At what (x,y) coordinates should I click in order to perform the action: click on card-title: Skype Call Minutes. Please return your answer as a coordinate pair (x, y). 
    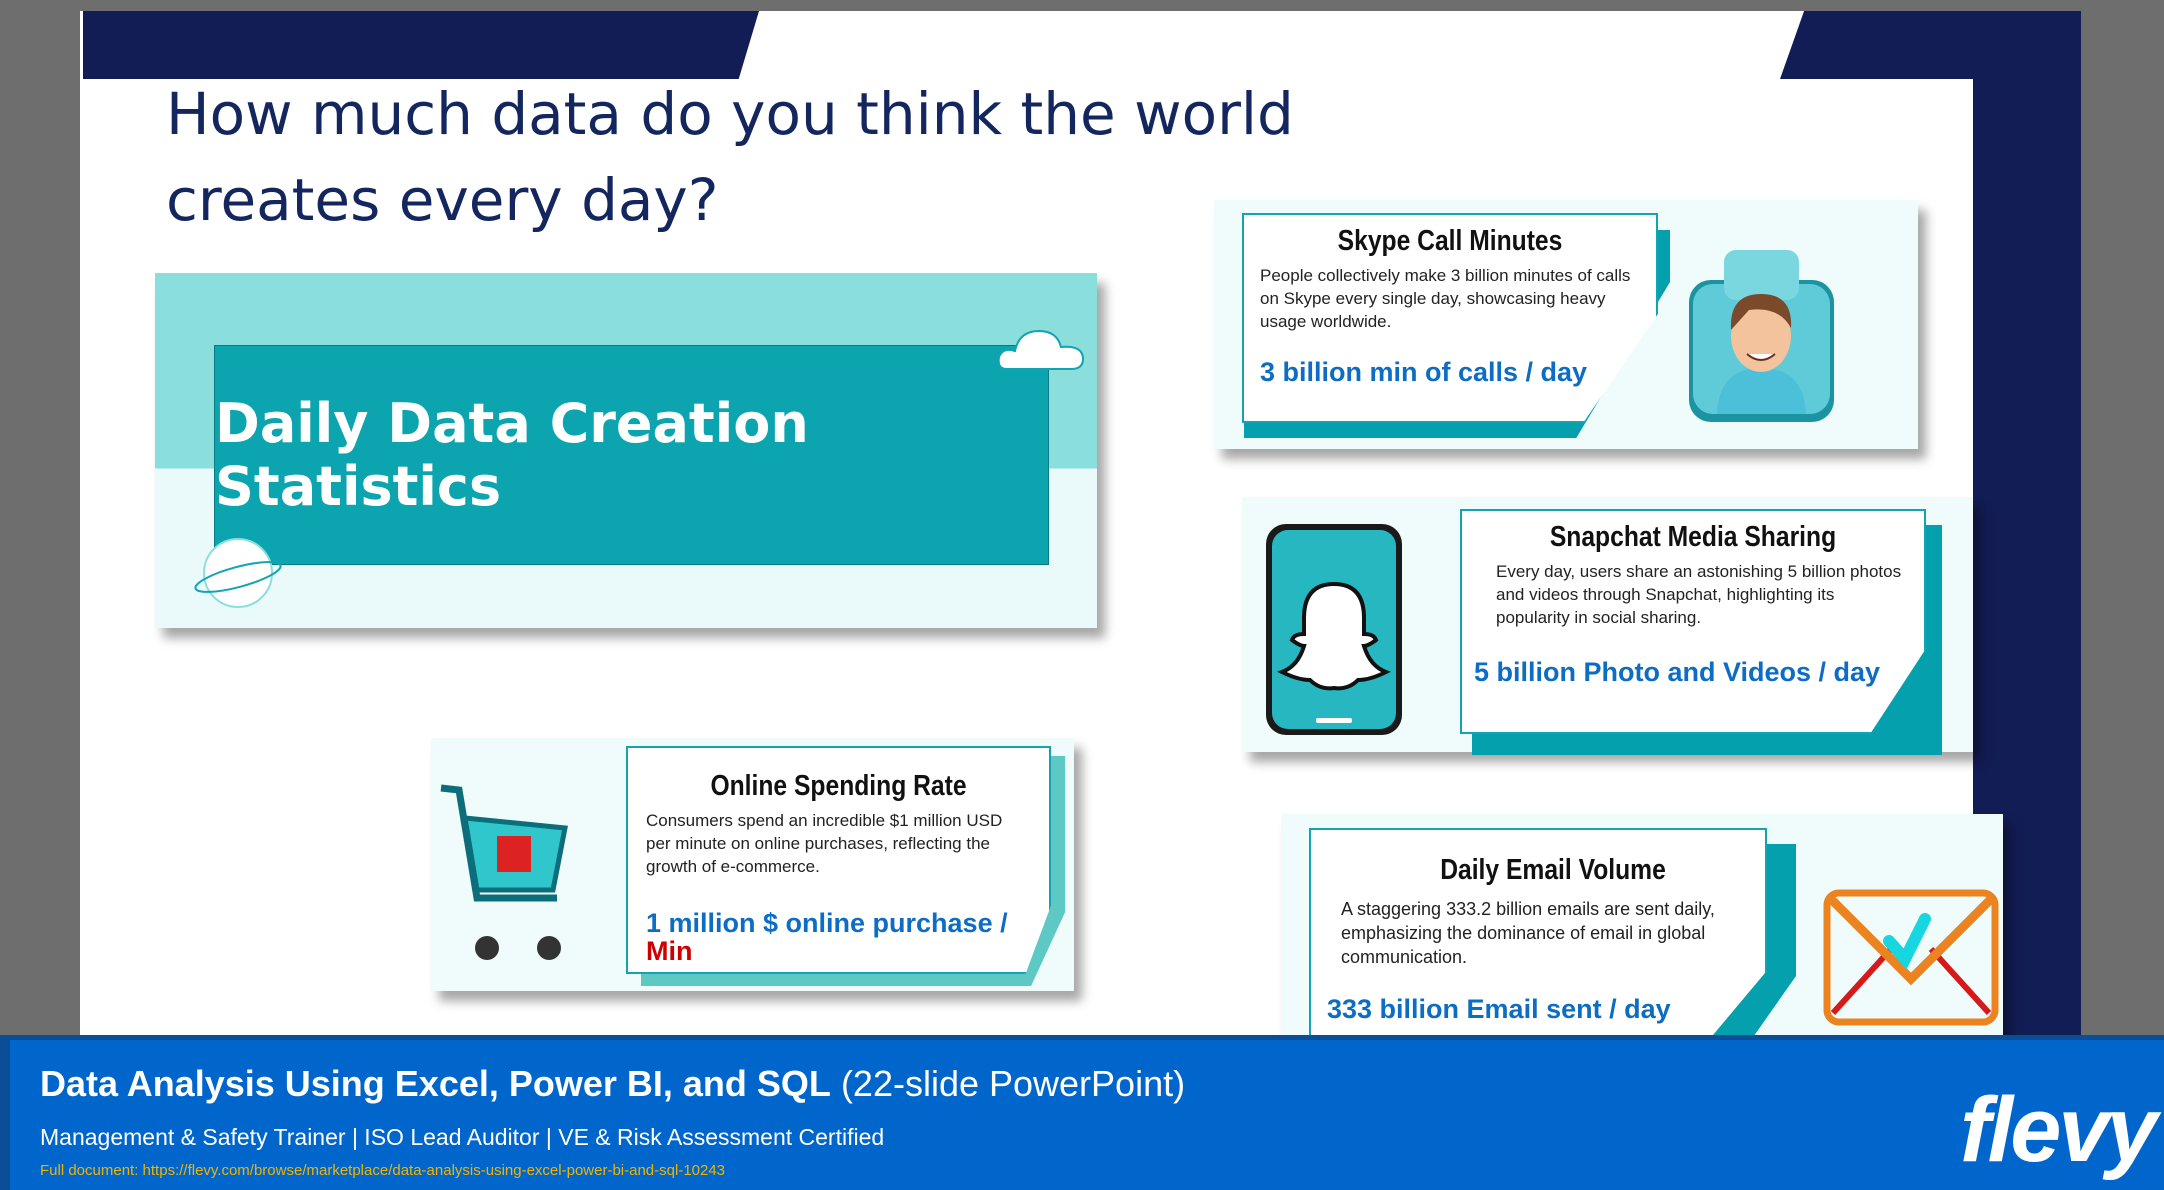
    Looking at the image, I should click on (1450, 241).